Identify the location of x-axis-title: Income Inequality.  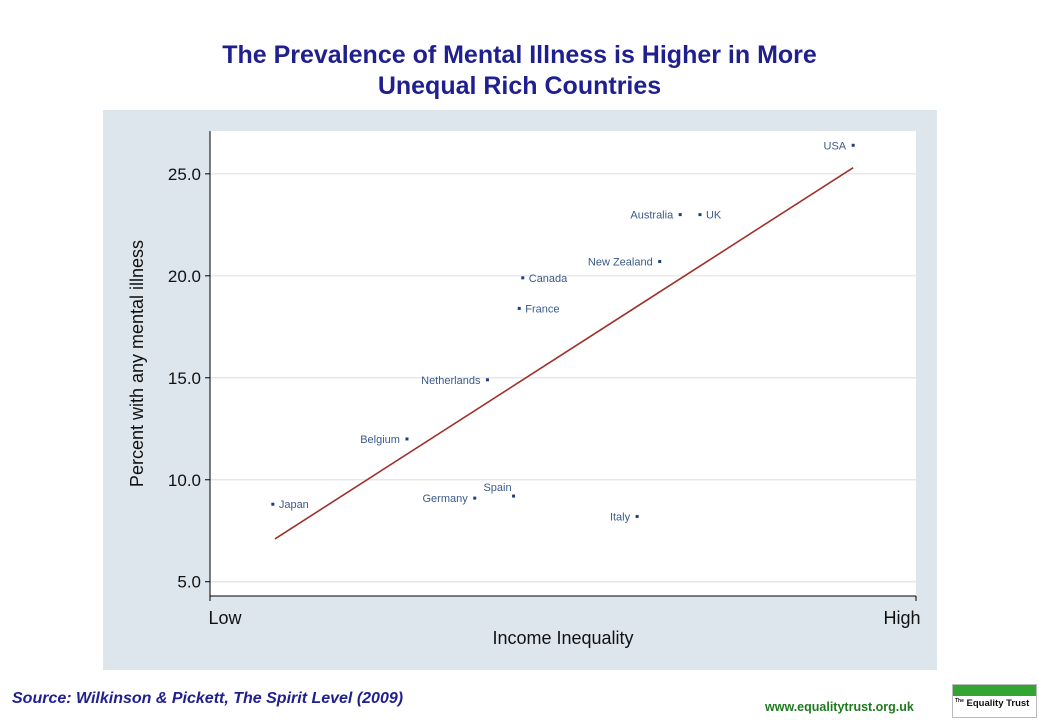
(562, 638).